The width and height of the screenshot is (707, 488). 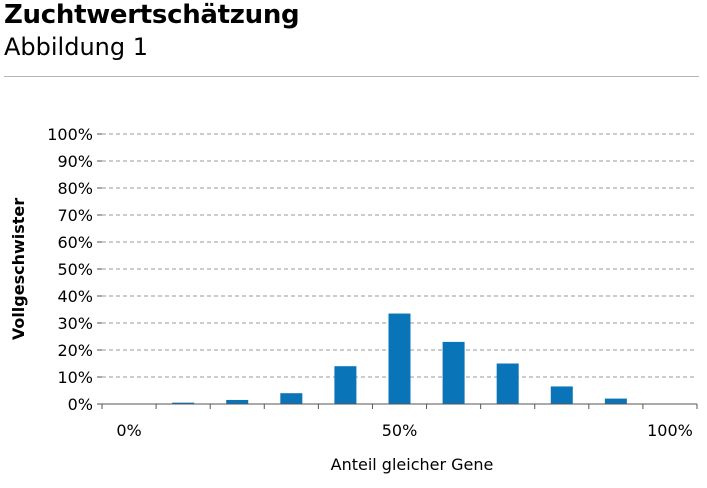 I want to click on y-tick-label: 100%, so click(x=70, y=134).